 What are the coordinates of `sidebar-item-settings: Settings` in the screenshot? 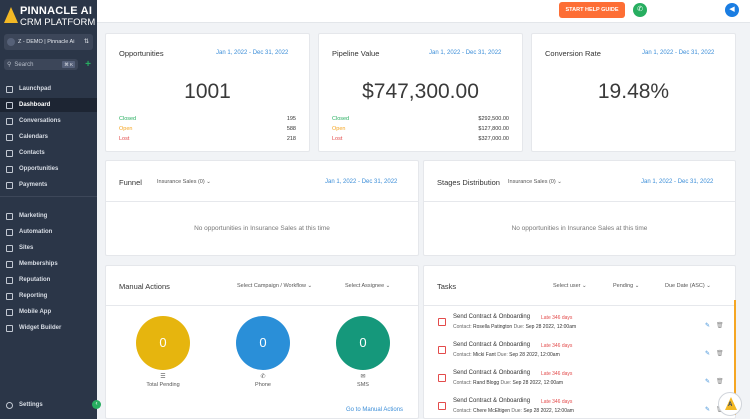 It's located at (48, 405).